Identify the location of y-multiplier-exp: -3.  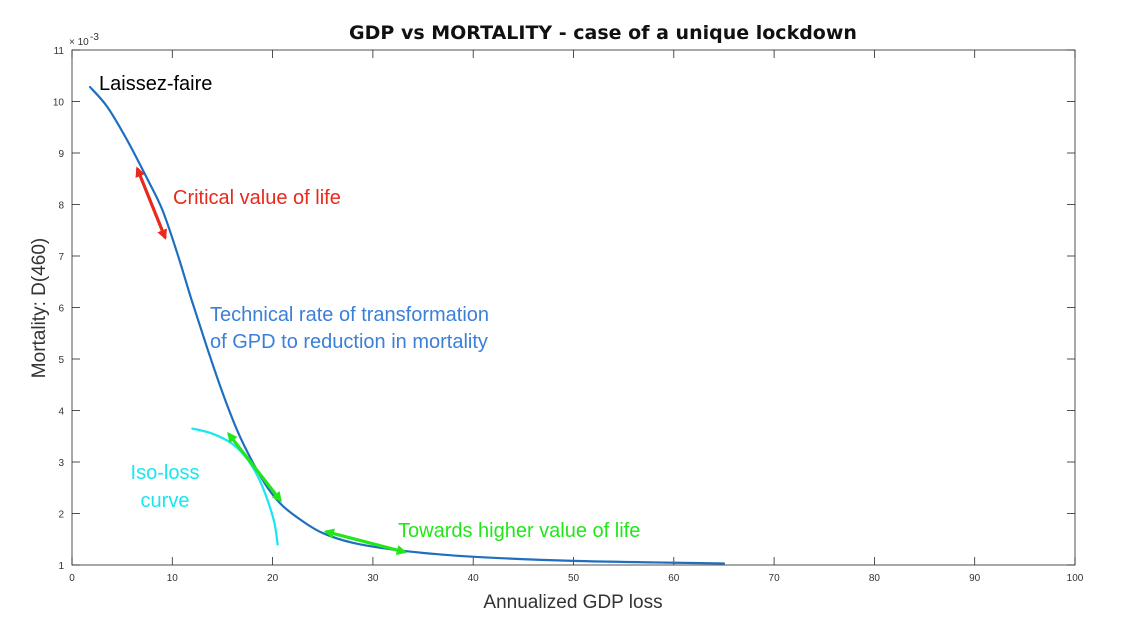
(94, 37).